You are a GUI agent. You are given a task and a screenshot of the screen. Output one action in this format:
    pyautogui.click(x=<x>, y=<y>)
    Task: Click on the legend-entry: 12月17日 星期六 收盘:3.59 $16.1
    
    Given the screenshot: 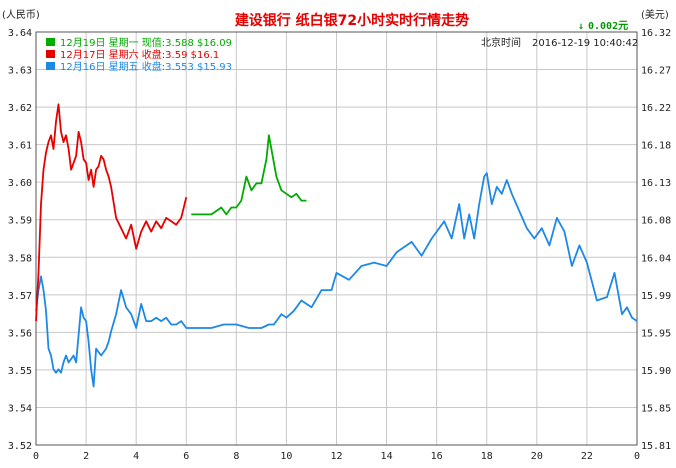 What is the action you would take?
    pyautogui.click(x=139, y=54)
    